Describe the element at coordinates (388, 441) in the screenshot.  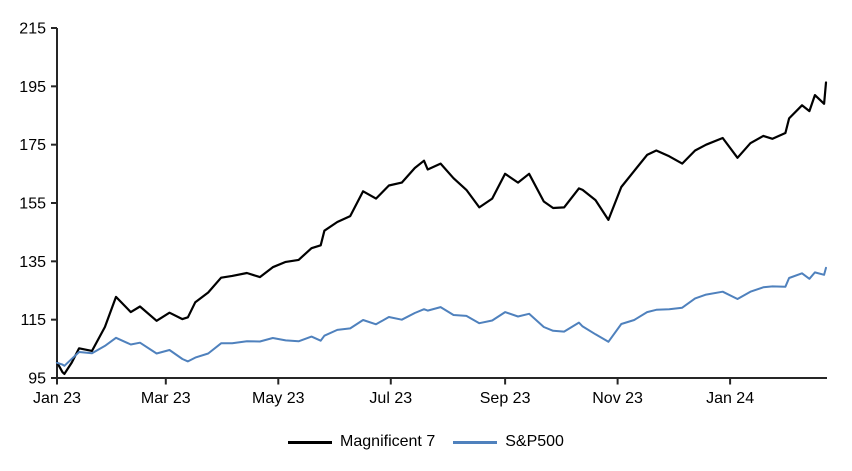
I see `legend-label-magnificent-7: Magnificent 7` at that location.